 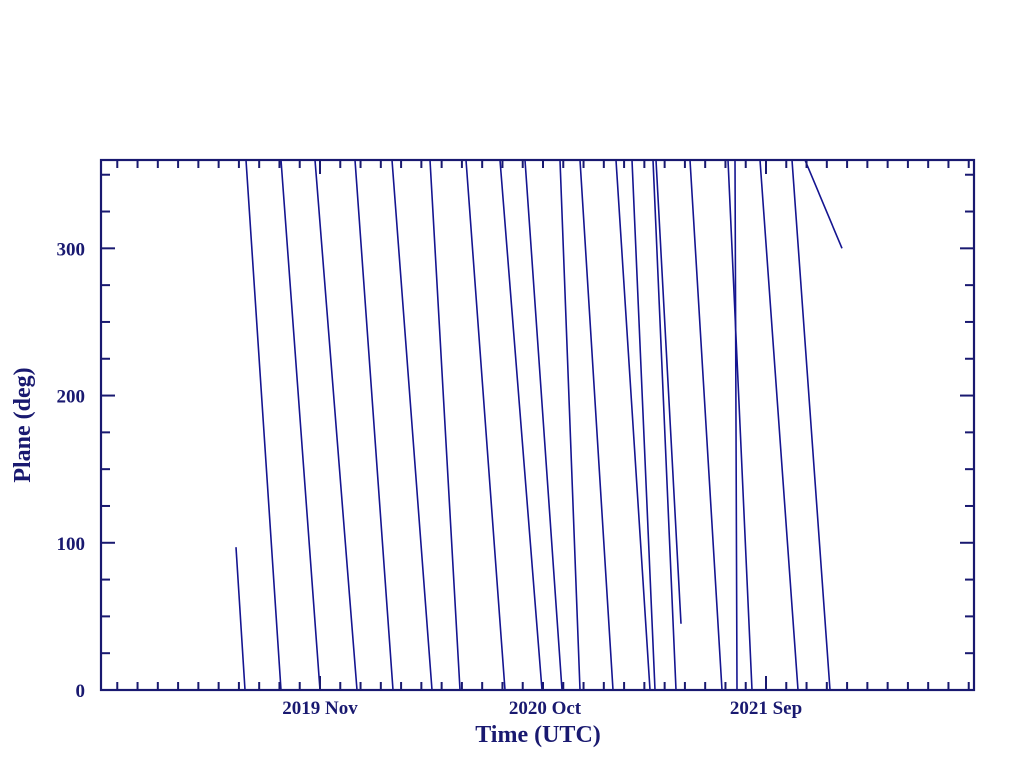 What do you see at coordinates (71, 397) in the screenshot?
I see `y-tick-label: 200` at bounding box center [71, 397].